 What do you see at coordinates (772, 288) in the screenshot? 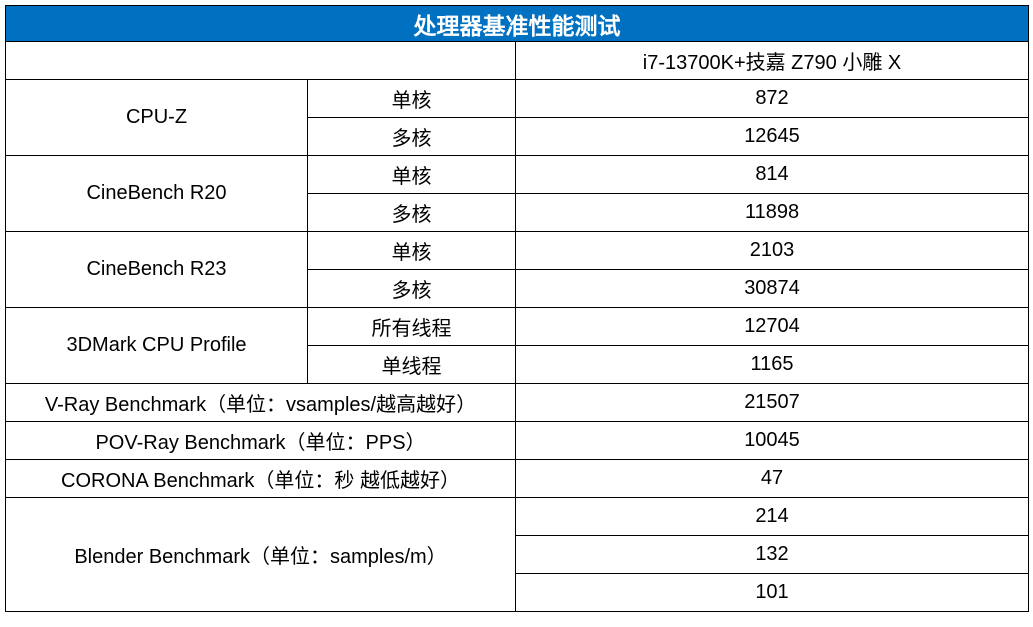
I see `r23-multi-value: 30874` at bounding box center [772, 288].